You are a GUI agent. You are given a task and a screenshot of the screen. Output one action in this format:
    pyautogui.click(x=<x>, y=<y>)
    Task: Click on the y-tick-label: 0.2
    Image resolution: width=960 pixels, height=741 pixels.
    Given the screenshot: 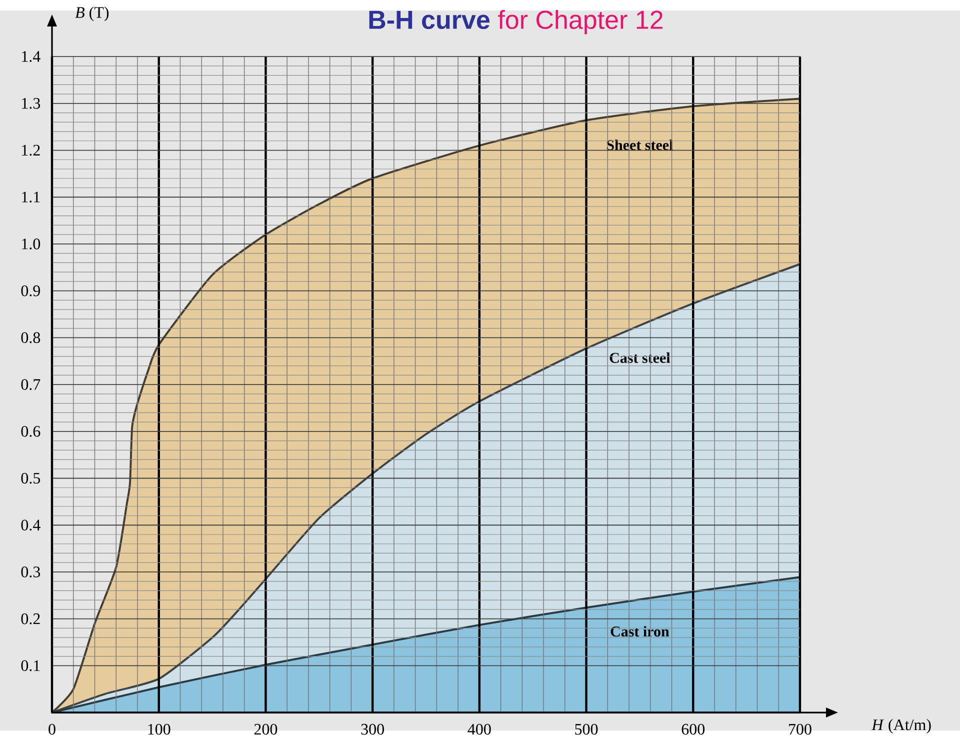 What is the action you would take?
    pyautogui.click(x=30, y=618)
    